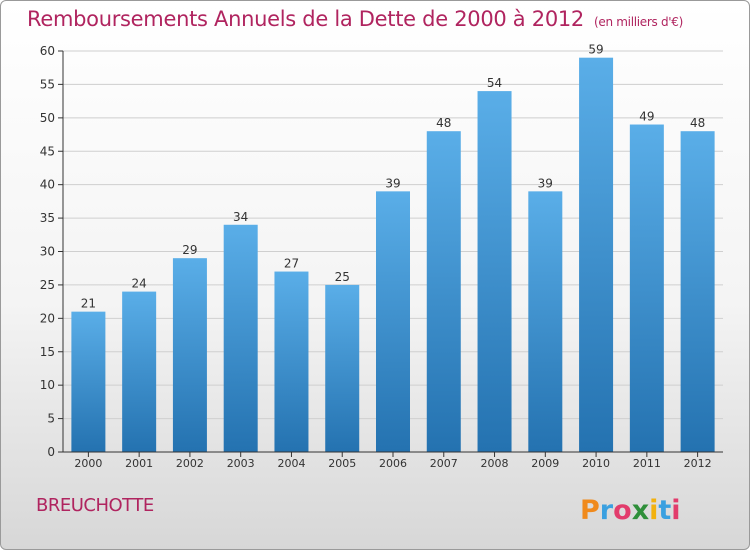  I want to click on x-tick-label: 2000, so click(88, 463).